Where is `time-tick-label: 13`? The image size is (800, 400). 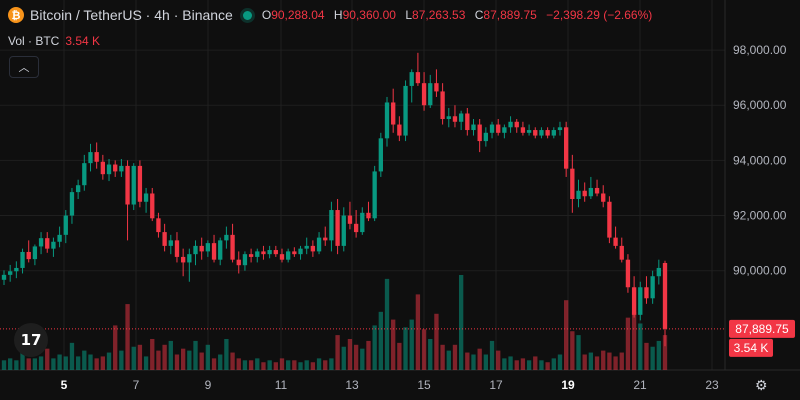 time-tick-label: 13 is located at coordinates (352, 385).